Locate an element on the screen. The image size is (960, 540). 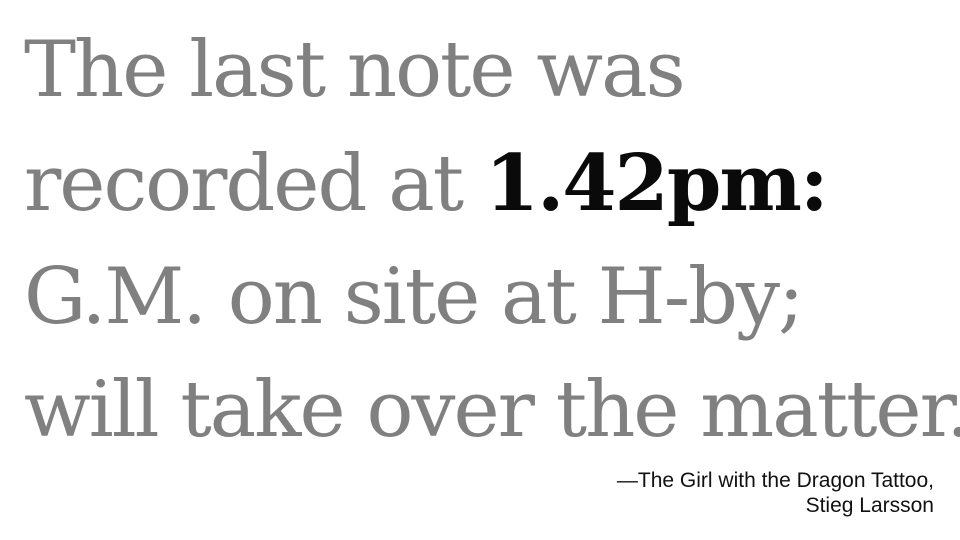
attribution-author: Stieg Larsson is located at coordinates (869, 505).